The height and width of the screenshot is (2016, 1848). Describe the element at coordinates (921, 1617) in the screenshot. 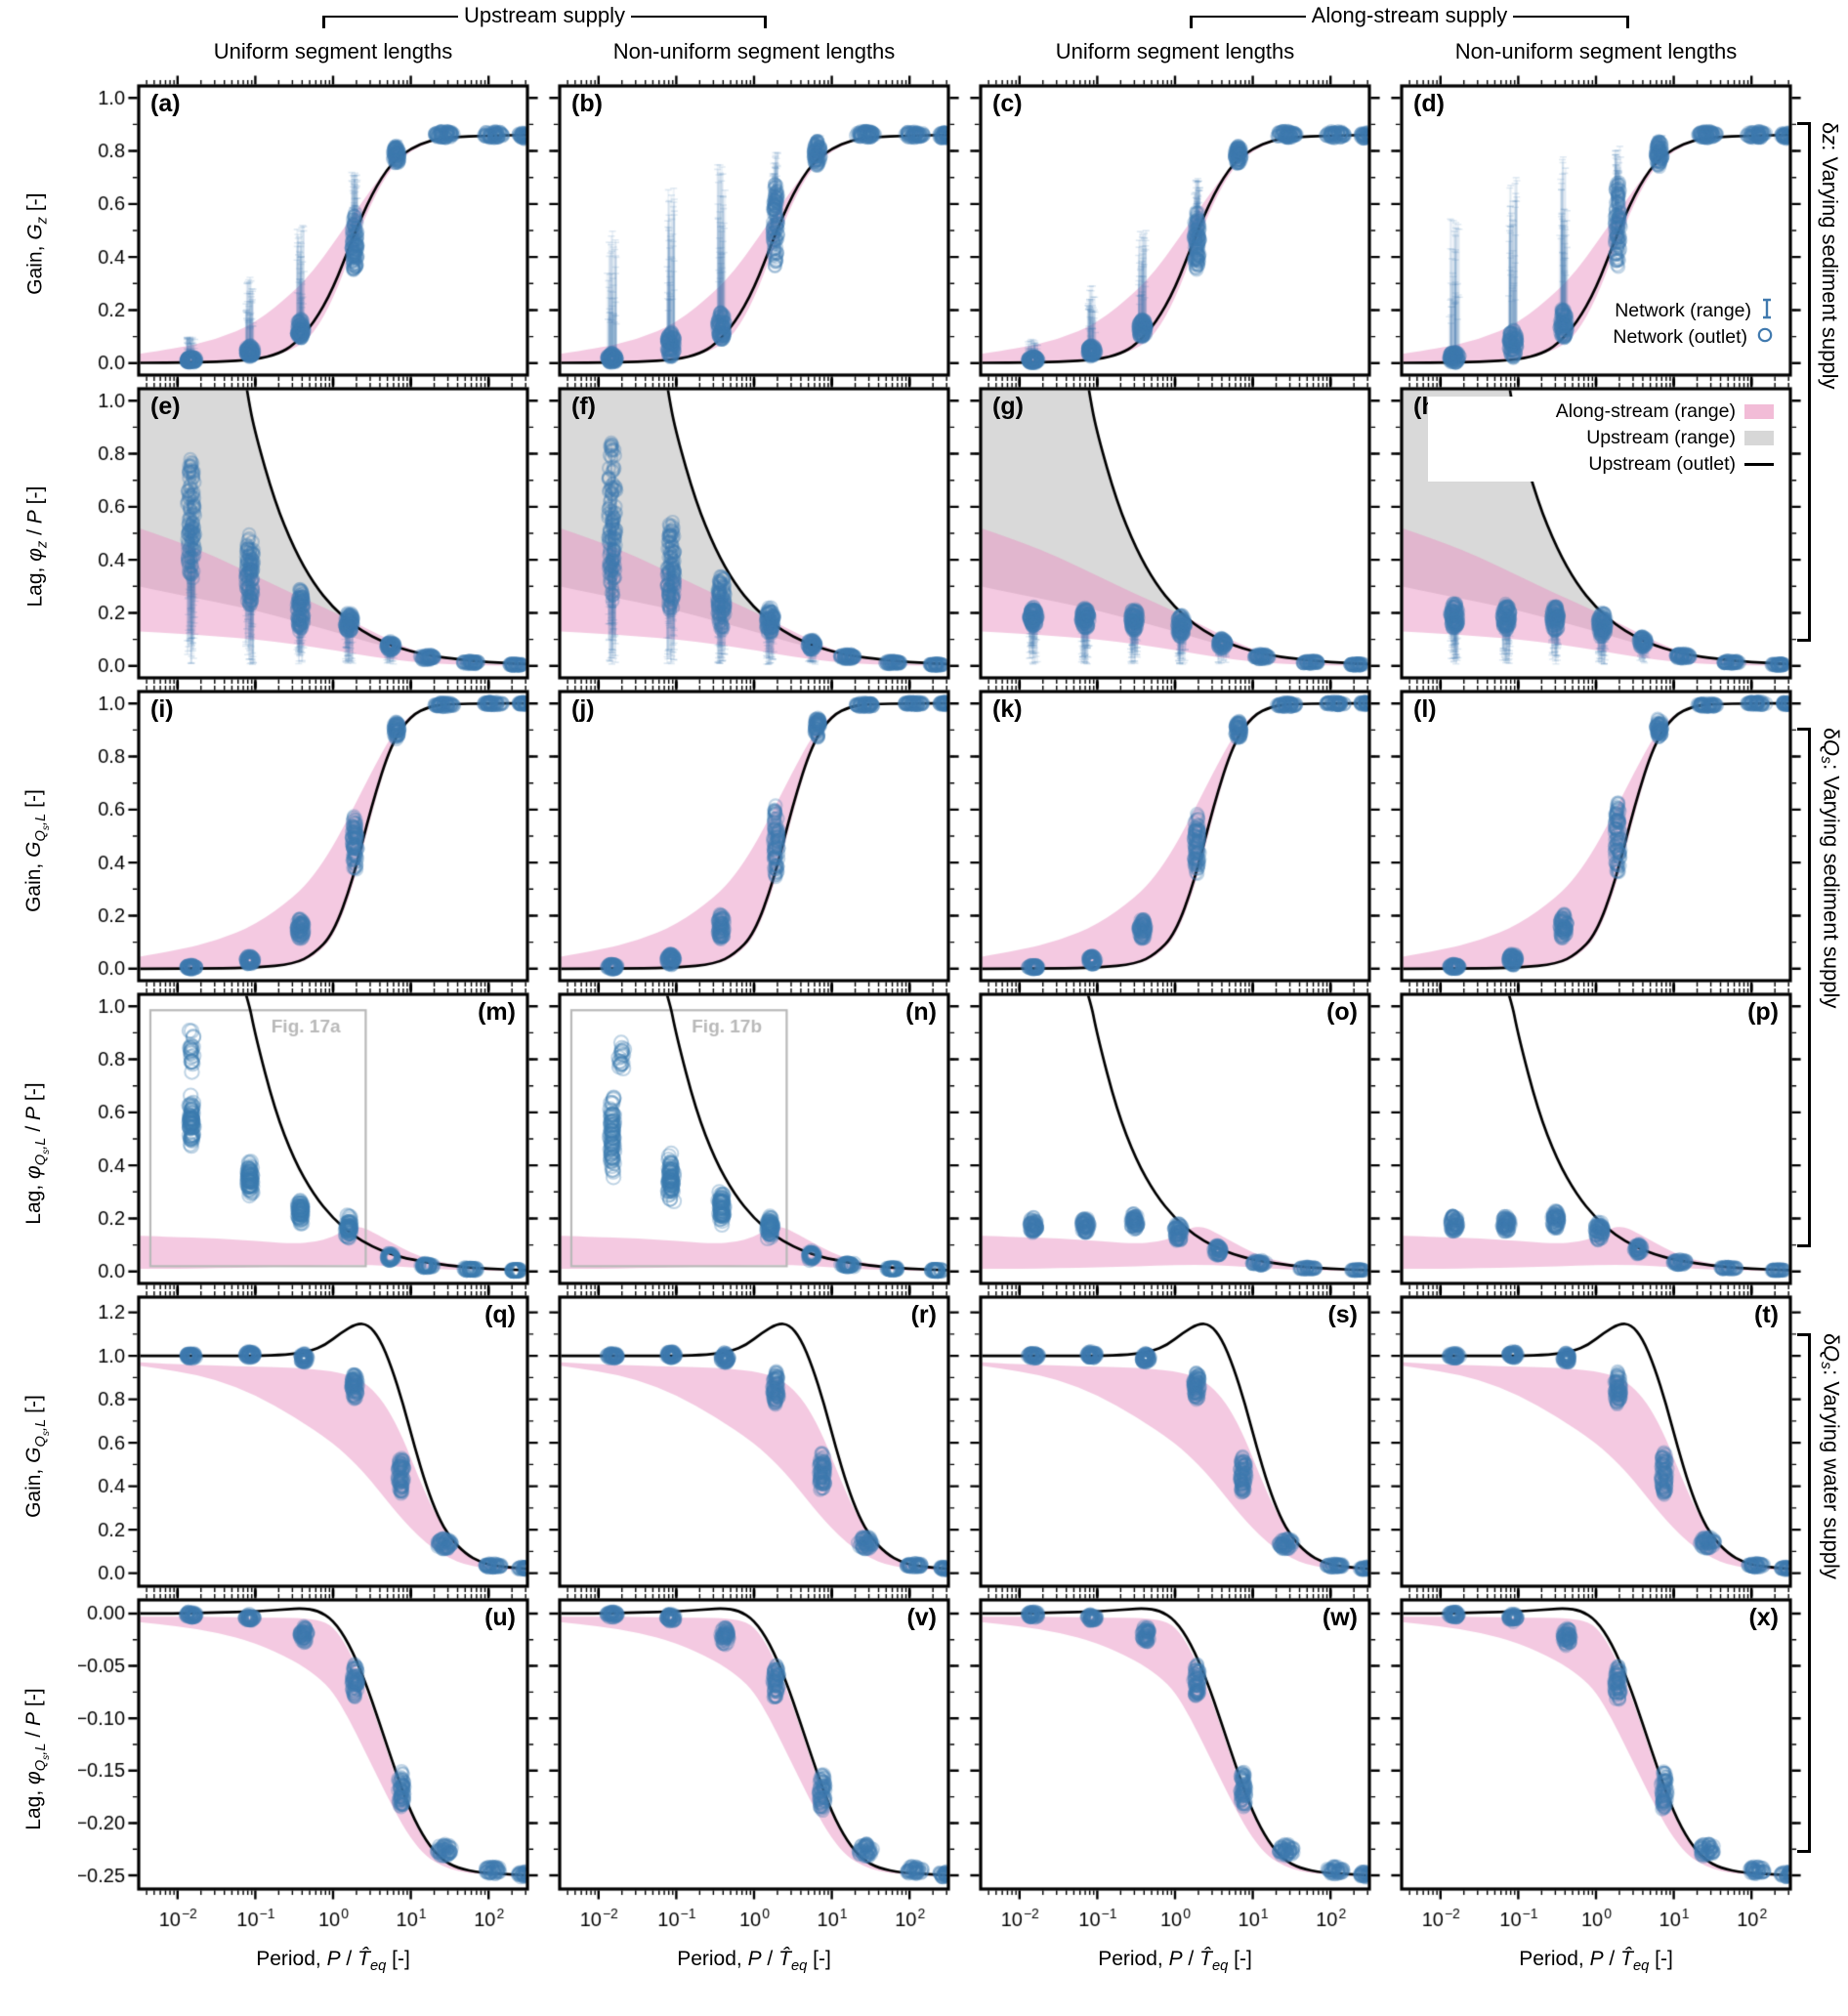

I see `panel-letter: (v)` at that location.